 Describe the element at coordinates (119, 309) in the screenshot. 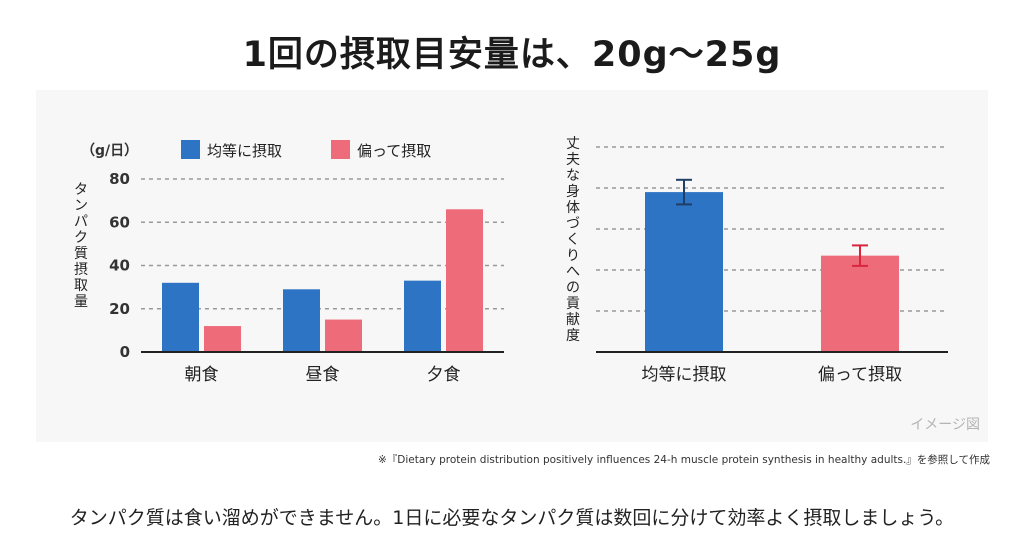

I see `y-tick-label: 20` at that location.